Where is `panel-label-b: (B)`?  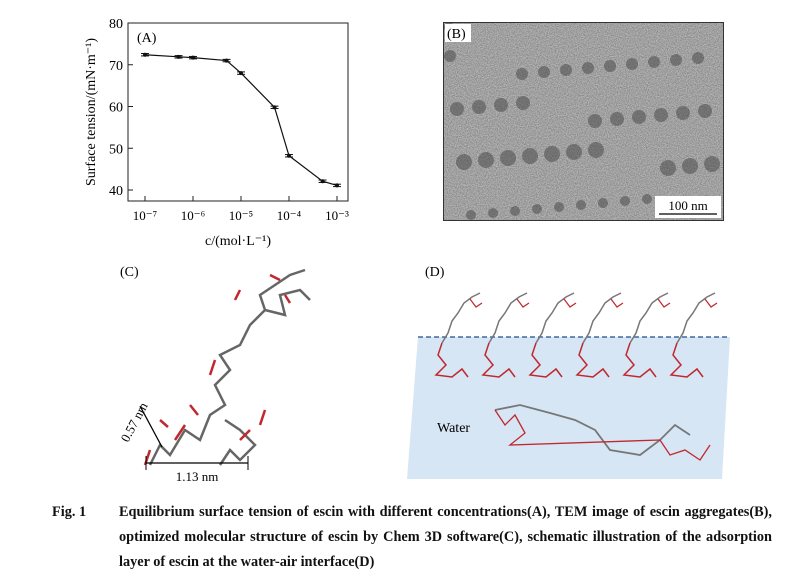 panel-label-b: (B) is located at coordinates (456, 34).